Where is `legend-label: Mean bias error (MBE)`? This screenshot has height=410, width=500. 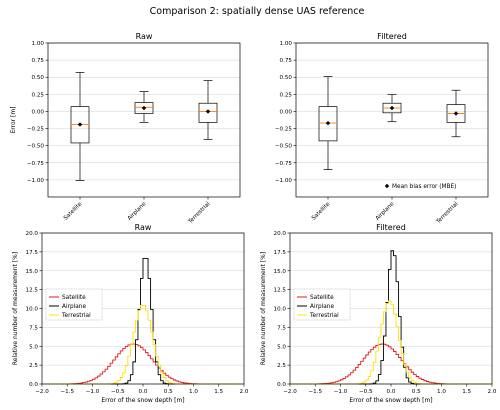
legend-label: Mean bias error (MBE) is located at coordinates (424, 187).